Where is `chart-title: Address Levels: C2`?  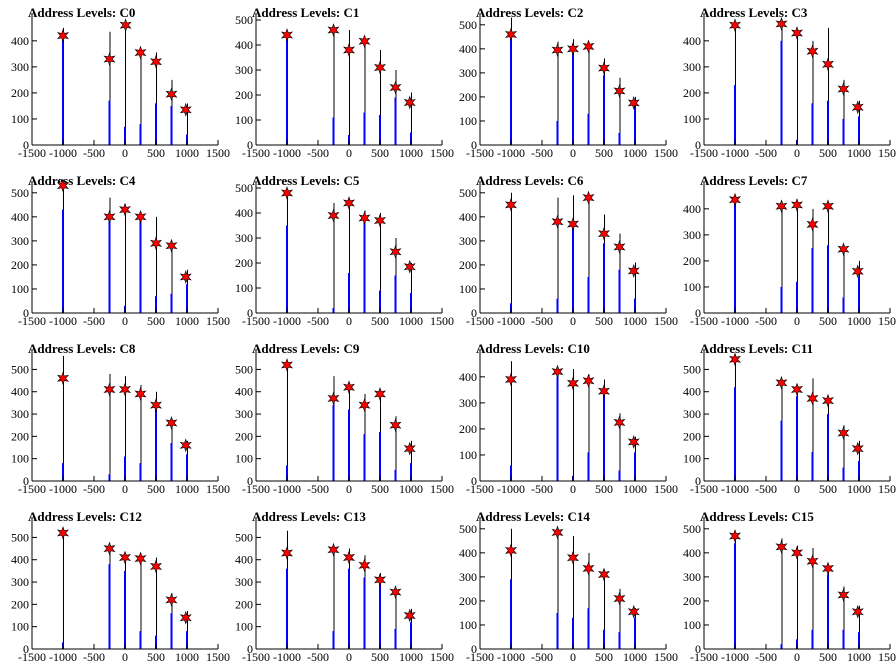
chart-title: Address Levels: C2 is located at coordinates (530, 12).